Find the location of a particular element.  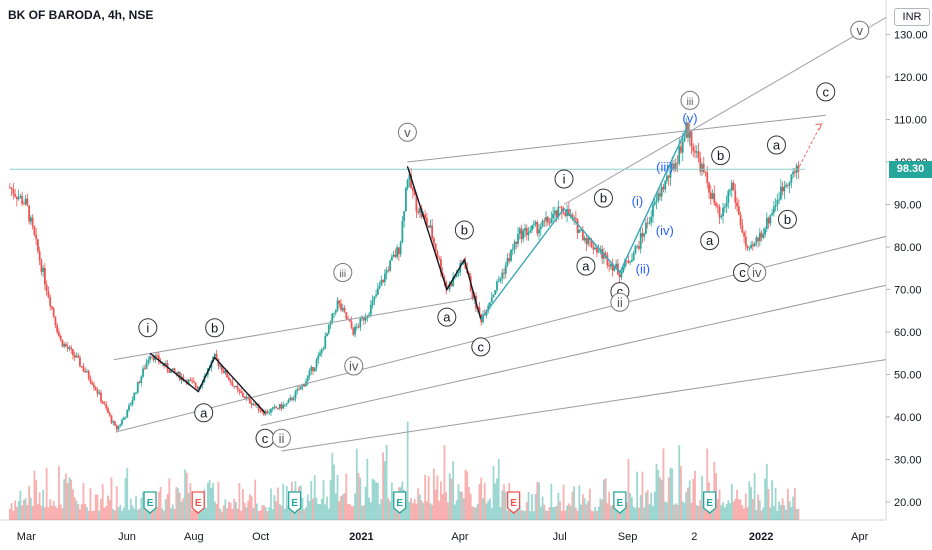

currency-button: INR is located at coordinates (912, 17).